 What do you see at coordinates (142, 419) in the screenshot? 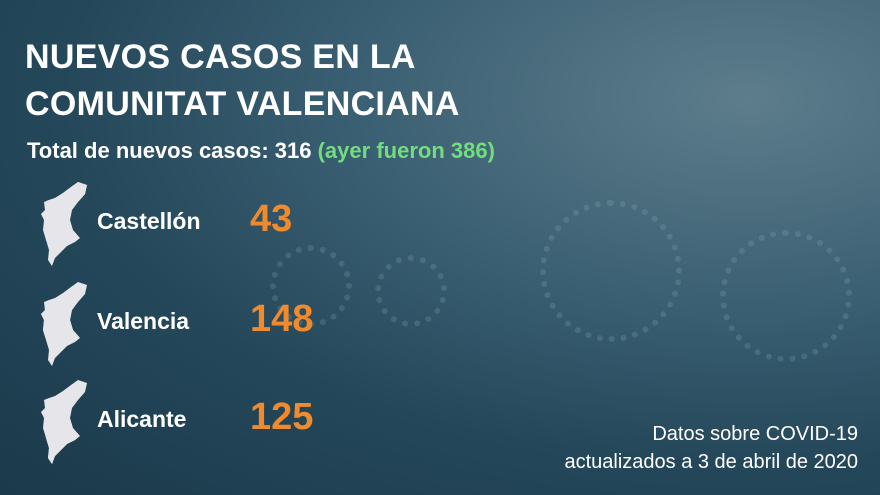
I see `province-name: Alicante` at bounding box center [142, 419].